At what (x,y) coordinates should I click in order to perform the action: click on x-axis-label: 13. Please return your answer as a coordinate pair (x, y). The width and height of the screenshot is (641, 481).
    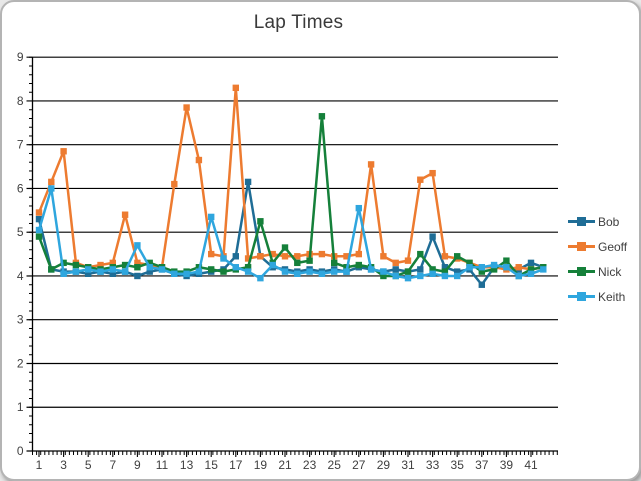
    Looking at the image, I should click on (187, 465).